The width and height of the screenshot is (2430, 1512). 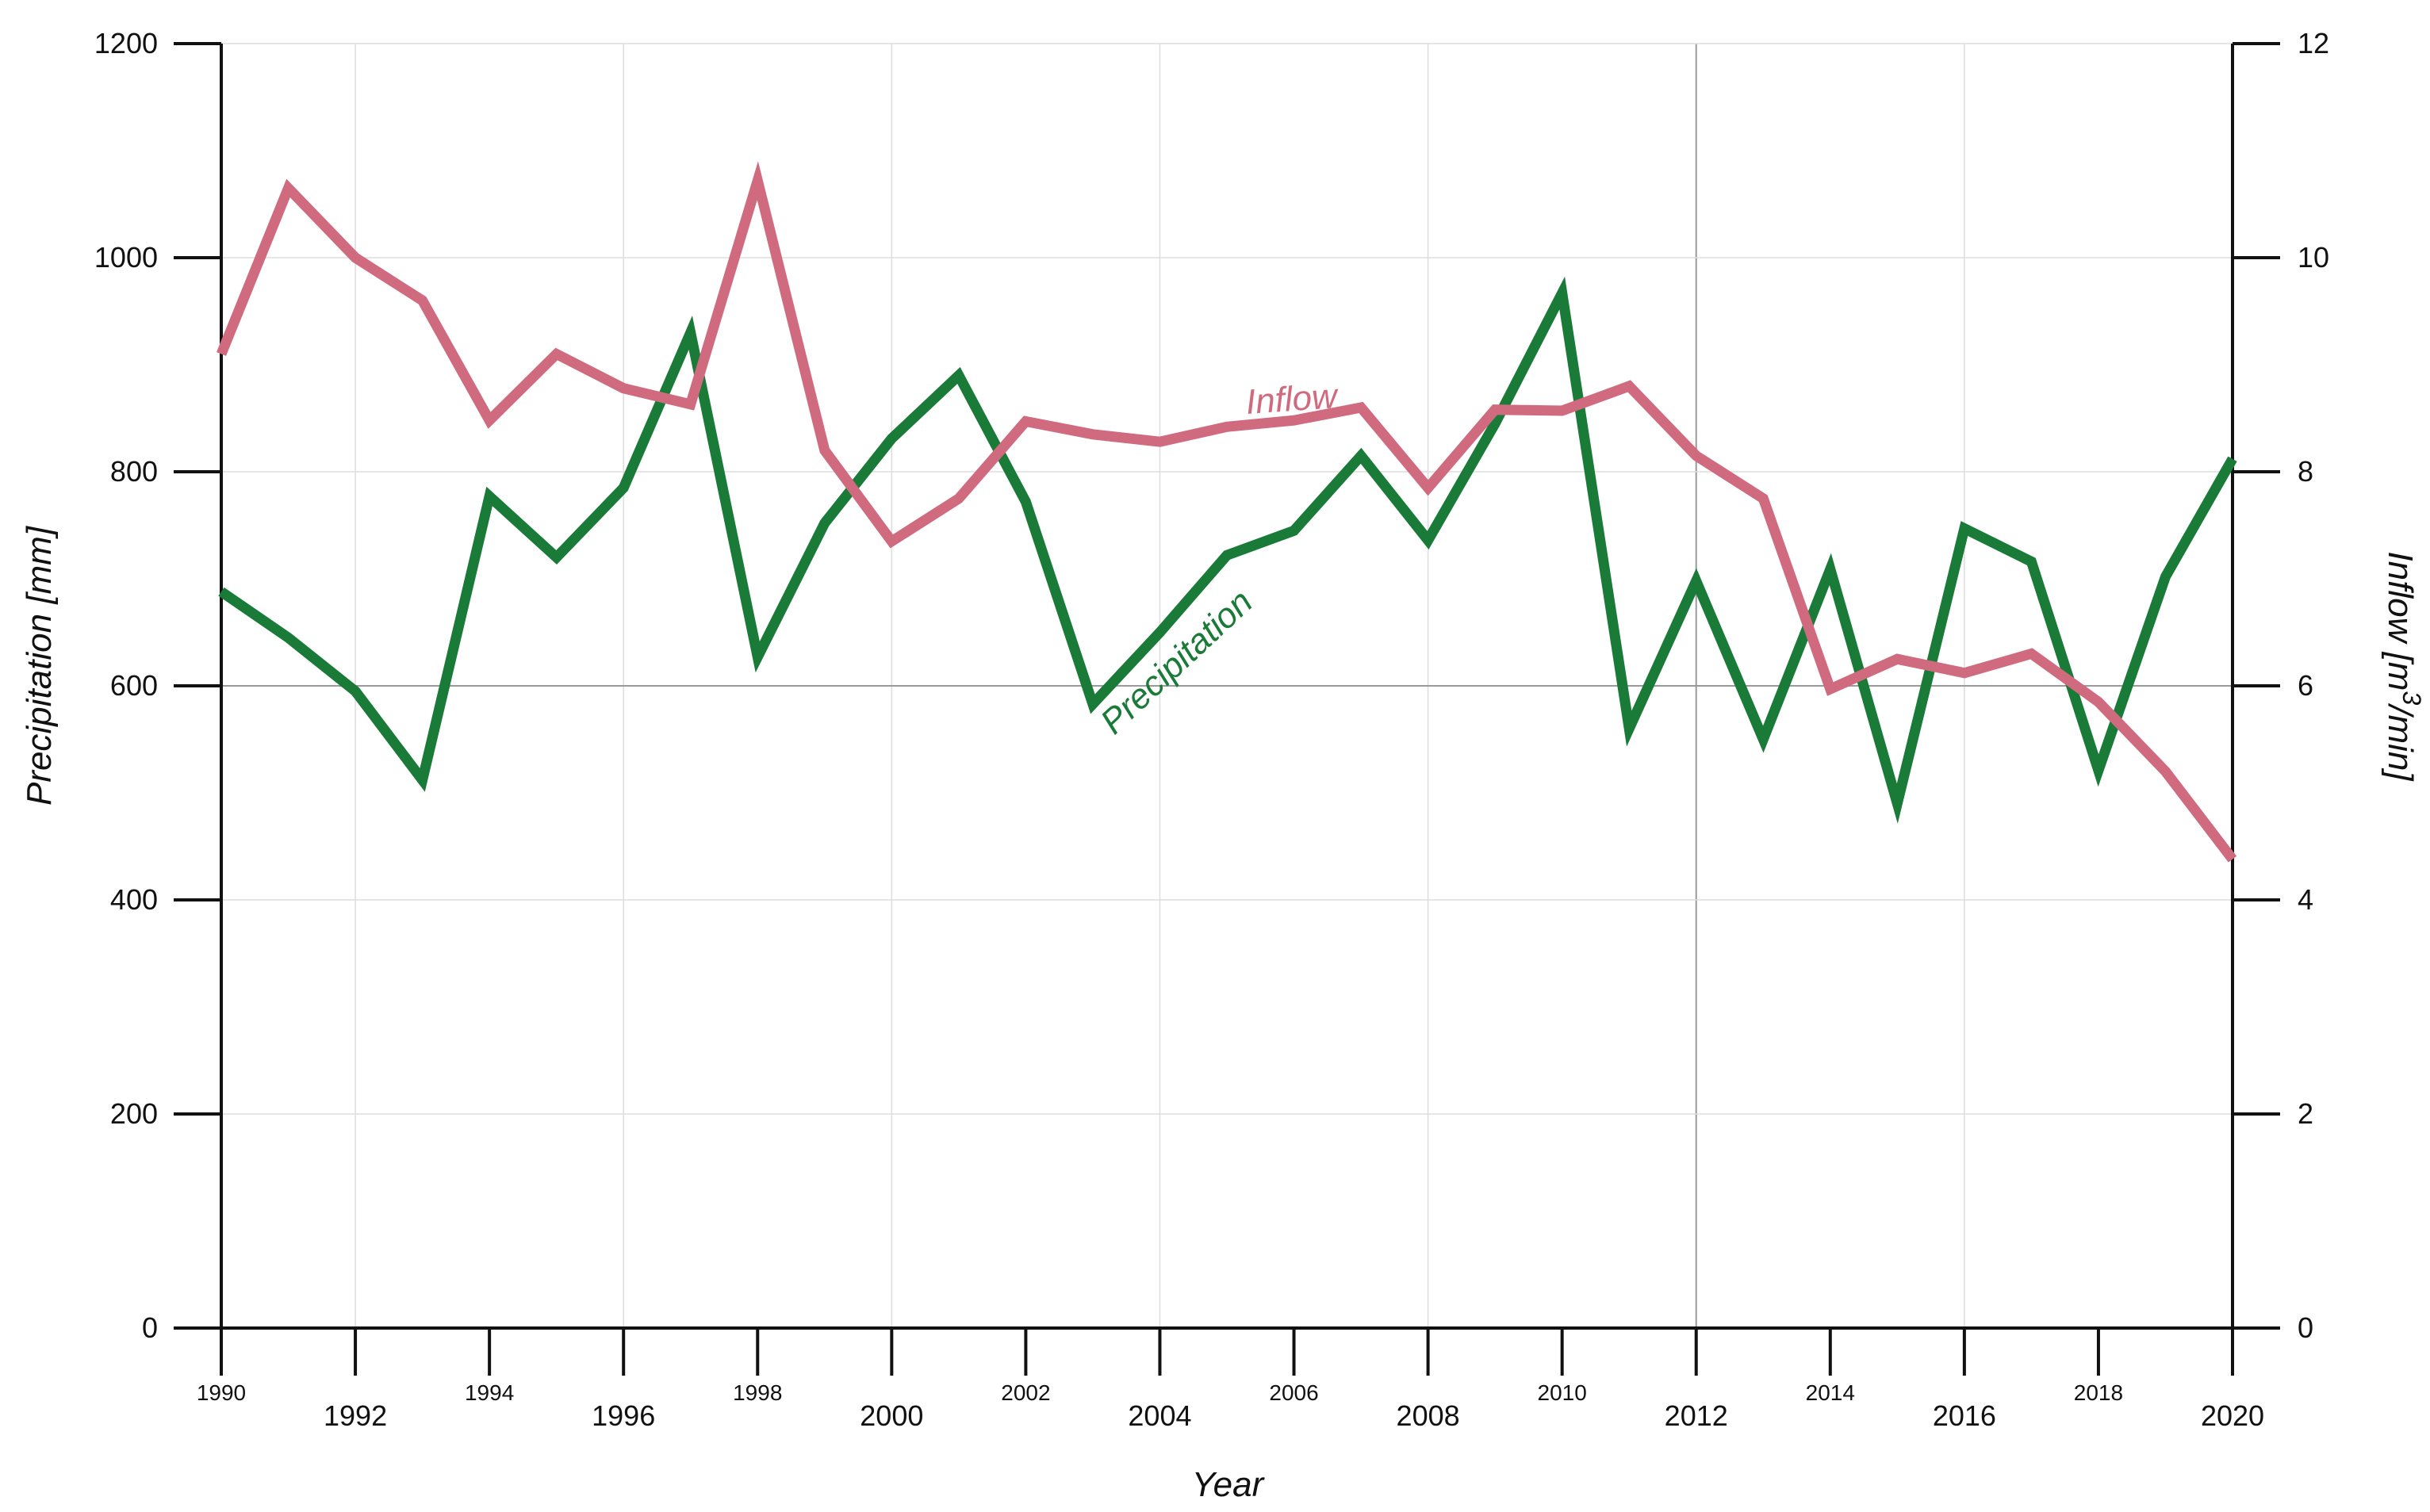 I want to click on right-y-tick-label: 10, so click(x=2313, y=257).